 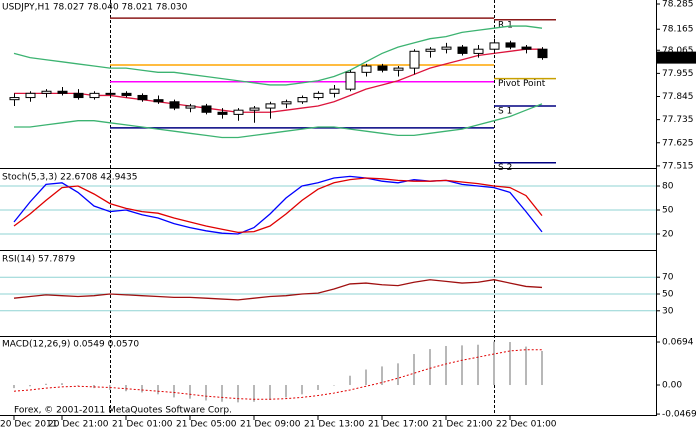 I want to click on pivot-label: R 1, so click(x=505, y=25).